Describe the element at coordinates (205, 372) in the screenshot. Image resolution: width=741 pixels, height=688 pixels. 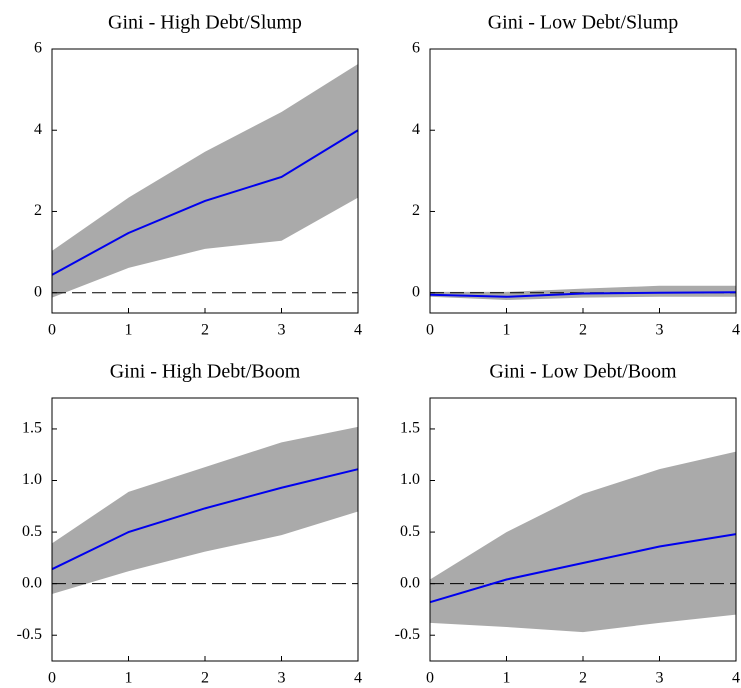
I see `chart-title: Gini - High Debt/Boom` at that location.